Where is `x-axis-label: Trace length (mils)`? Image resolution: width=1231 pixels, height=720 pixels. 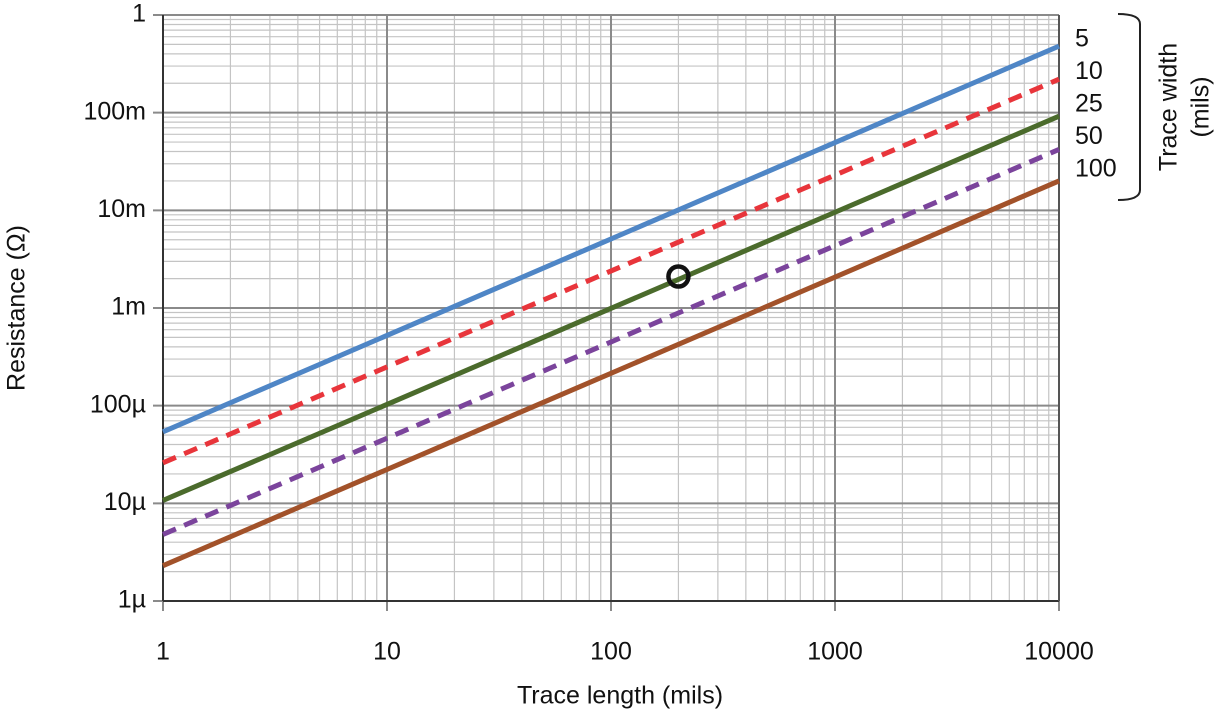
x-axis-label: Trace length (mils) is located at coordinates (620, 696).